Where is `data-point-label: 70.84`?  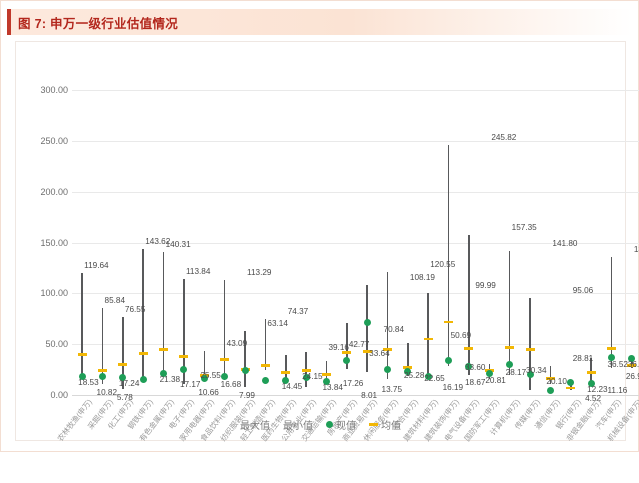
data-point-label: 70.84 is located at coordinates (394, 329).